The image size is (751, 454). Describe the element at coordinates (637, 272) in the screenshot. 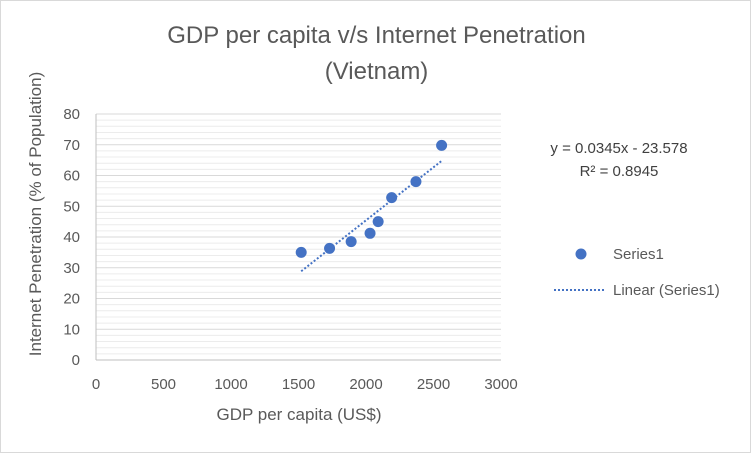

I see `legend: Series1 Linear (Series1)` at that location.